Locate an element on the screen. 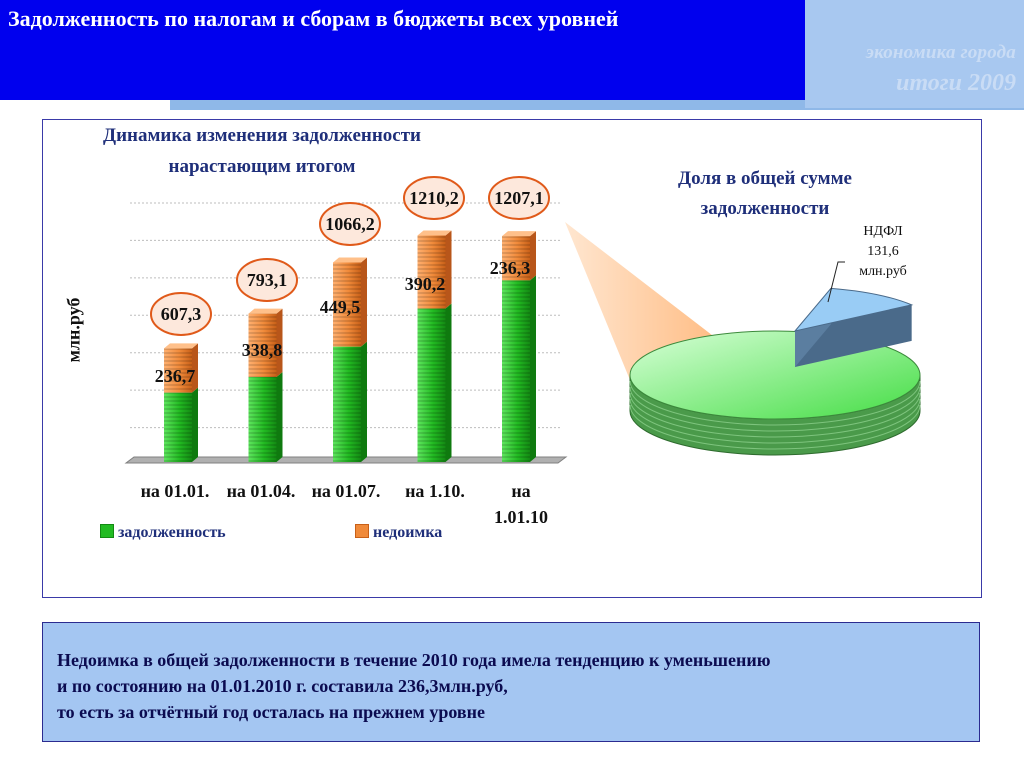 This screenshot has width=1024, height=768. legend-swatch-debt is located at coordinates (107, 531).